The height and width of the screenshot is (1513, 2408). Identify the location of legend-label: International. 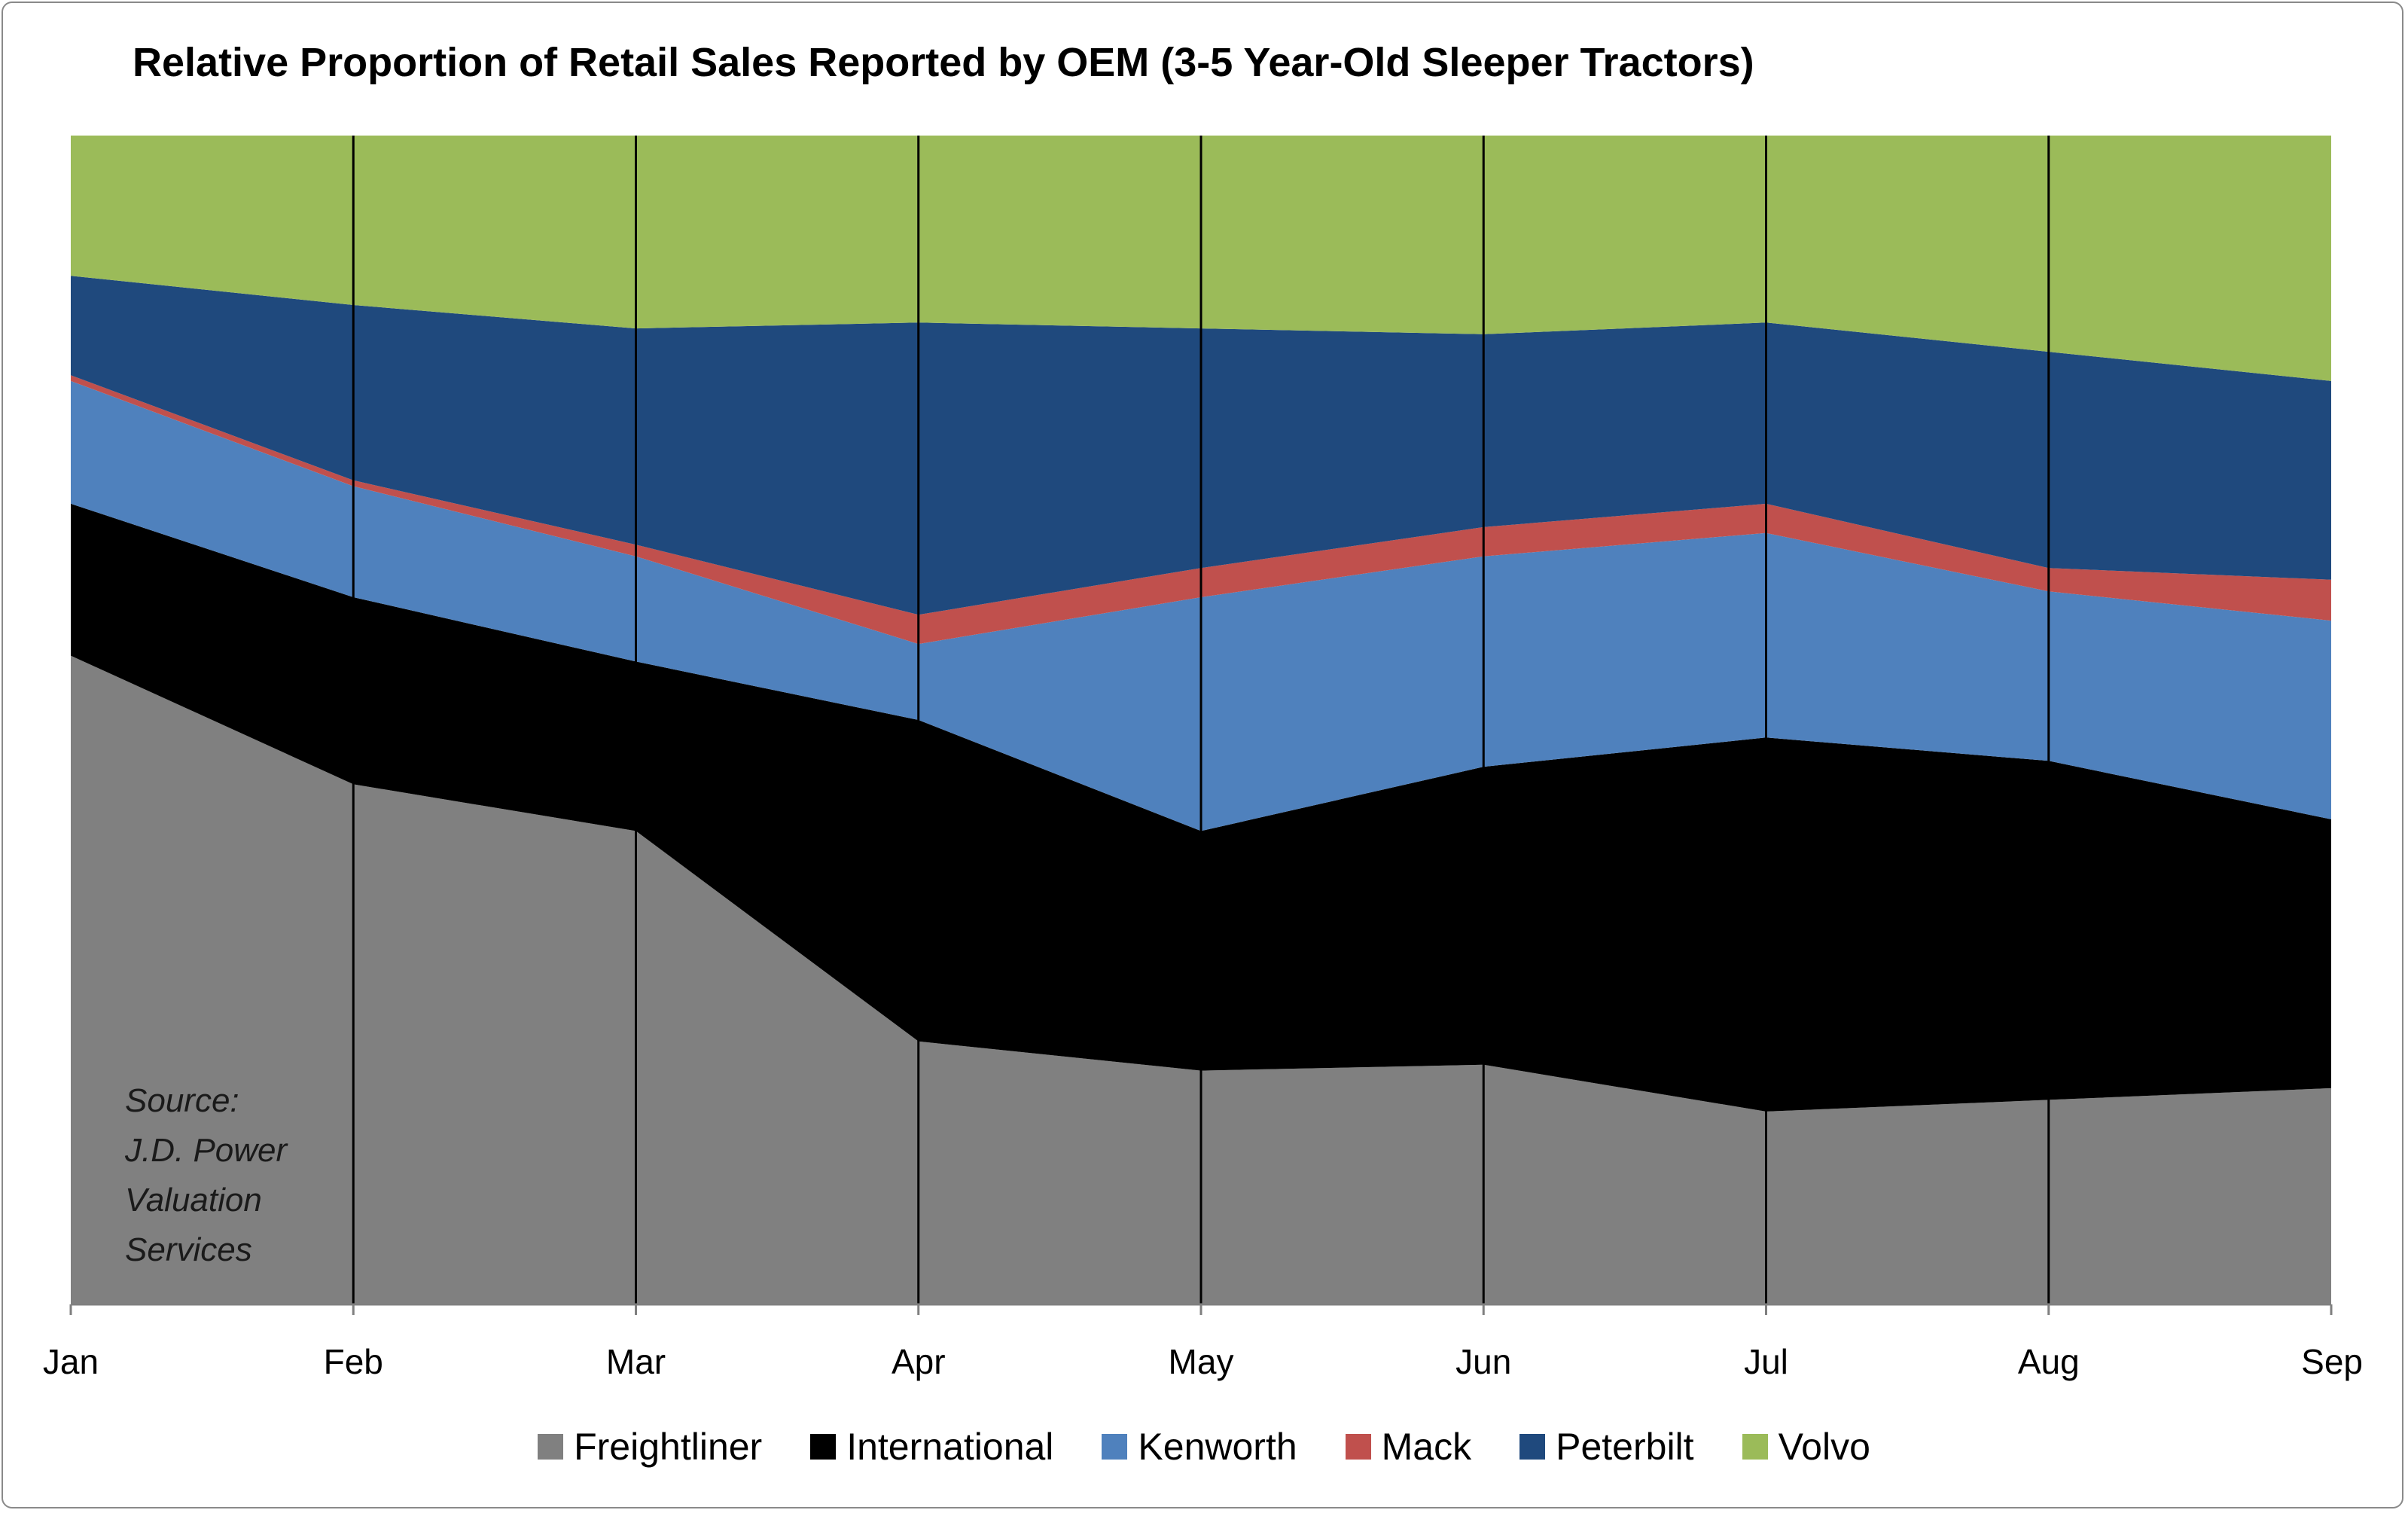
(950, 1447).